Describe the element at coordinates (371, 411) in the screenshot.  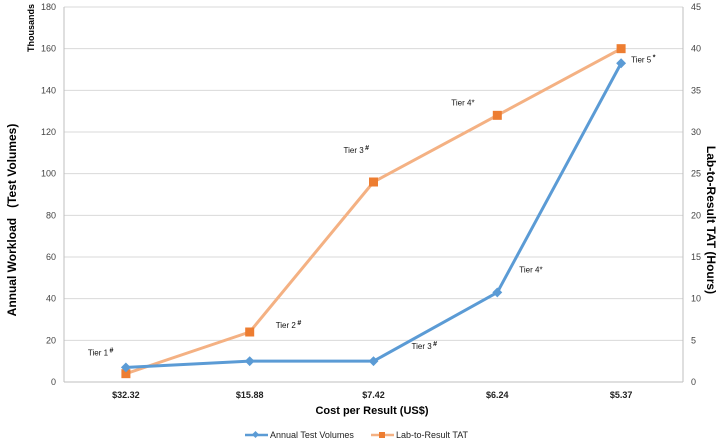
I see `x-axis-title: Cost per Result (US$)` at that location.